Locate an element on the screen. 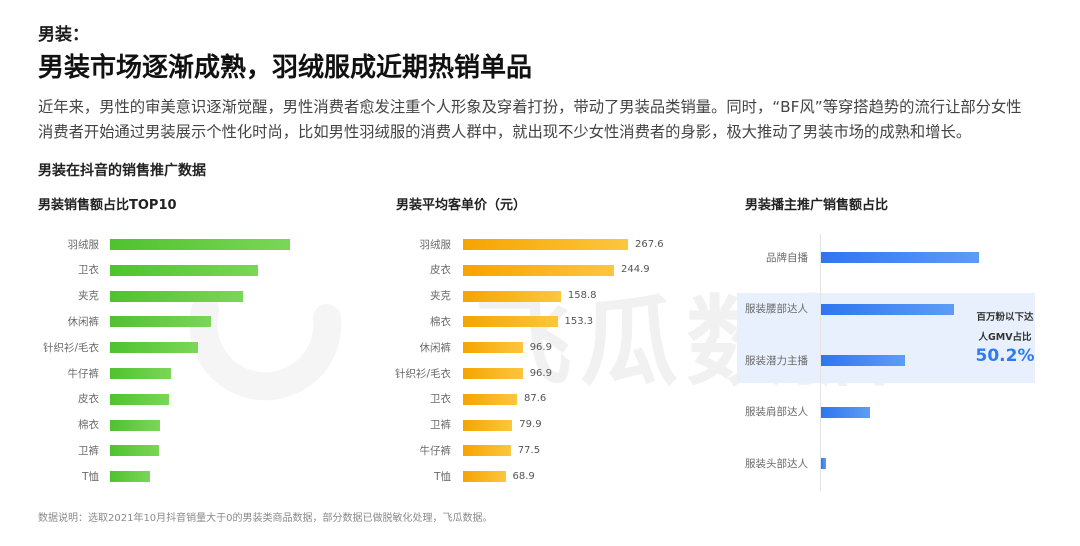  chart-title: 男装播主推广销售额占比 is located at coordinates (817, 205).